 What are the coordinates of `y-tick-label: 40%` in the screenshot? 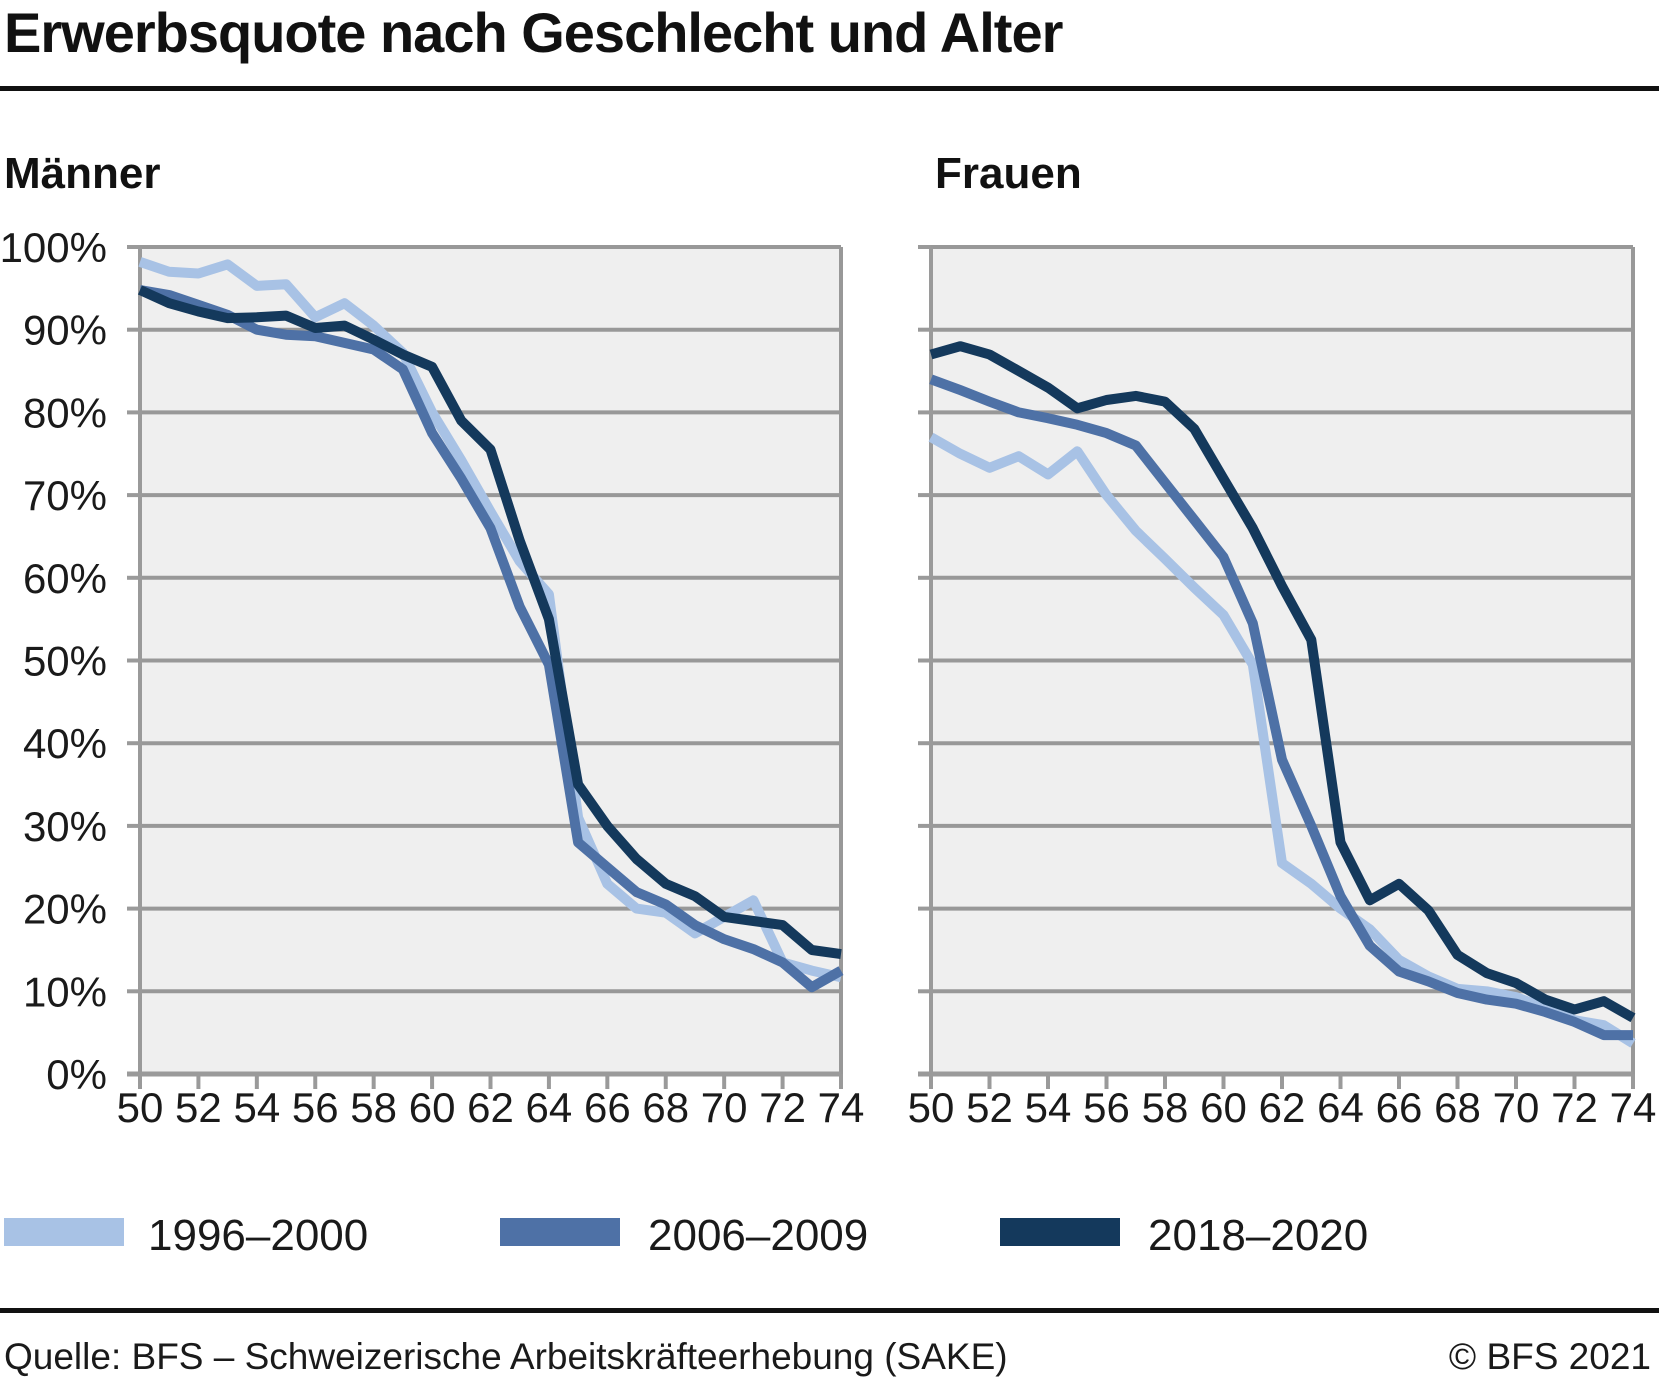 It's located at (65, 743).